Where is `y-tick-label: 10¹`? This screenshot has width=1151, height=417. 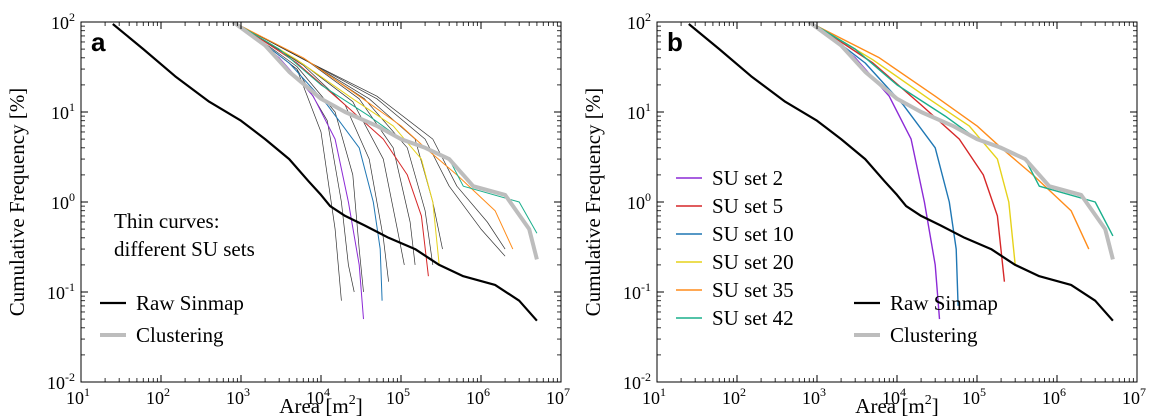
y-tick-label: 10¹ is located at coordinates (639, 111).